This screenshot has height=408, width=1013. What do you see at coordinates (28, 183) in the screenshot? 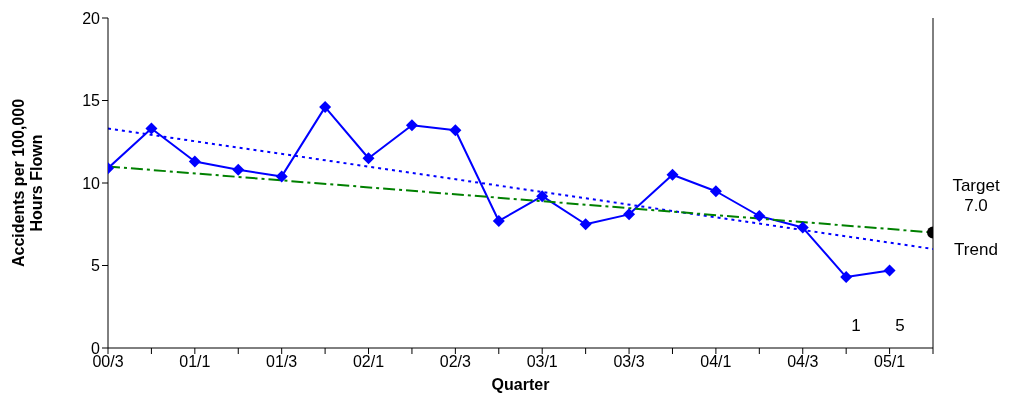
I see `y-axis-title: Accidents per 100,000 Hours Flown` at bounding box center [28, 183].